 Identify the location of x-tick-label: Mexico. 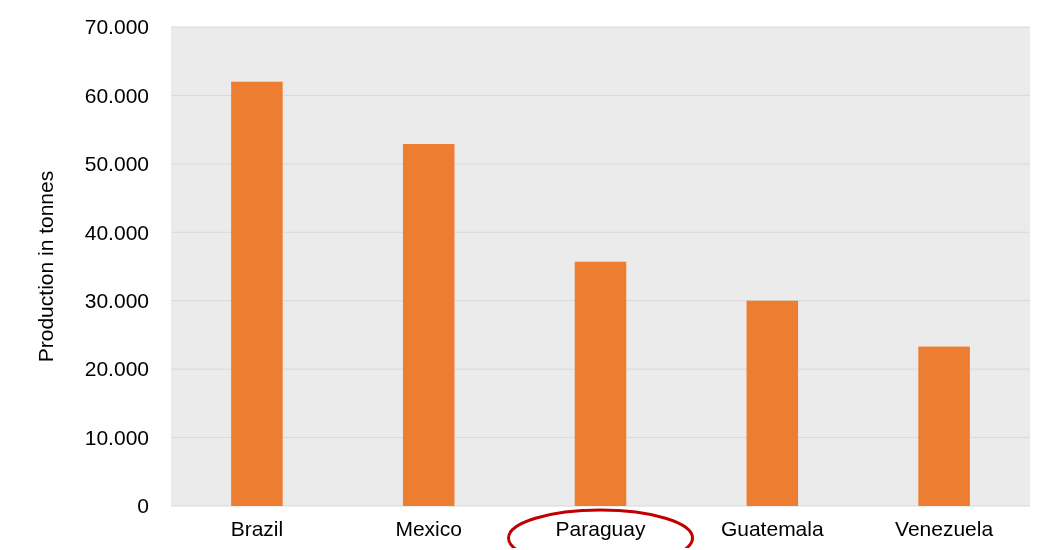
(428, 528).